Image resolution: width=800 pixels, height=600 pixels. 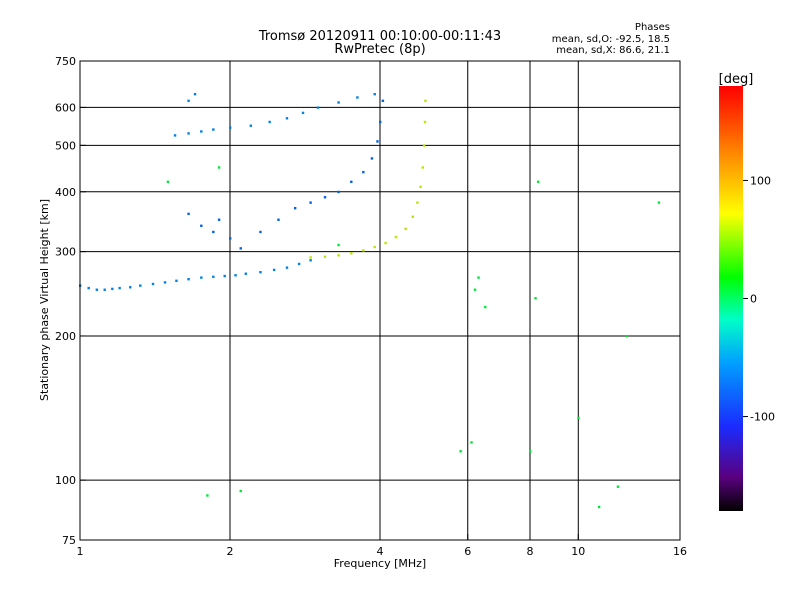 I want to click on y-tick-label: 500, so click(x=65, y=145).